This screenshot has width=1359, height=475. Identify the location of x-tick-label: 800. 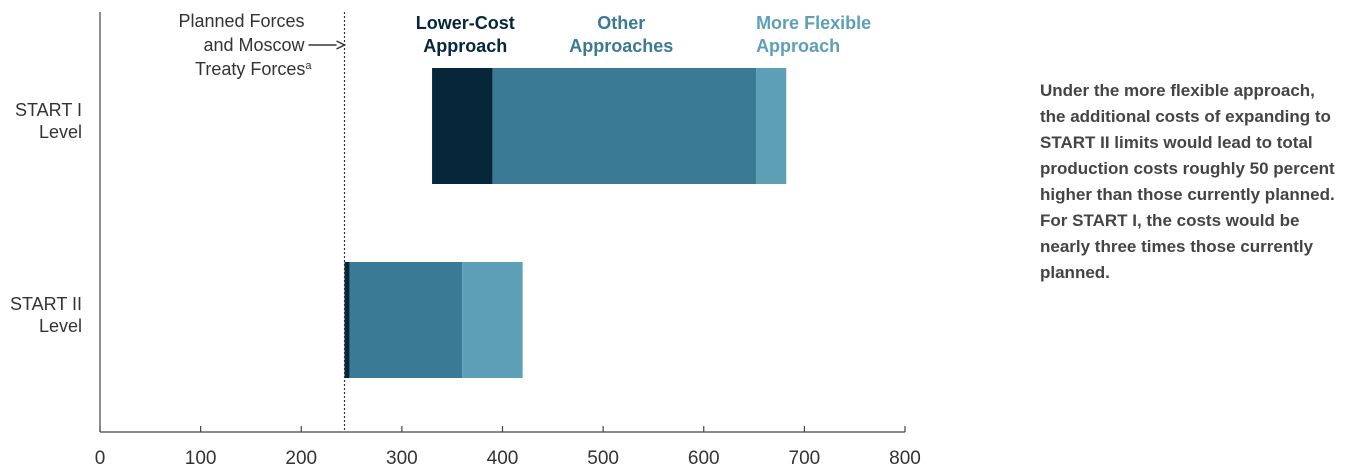
(905, 458).